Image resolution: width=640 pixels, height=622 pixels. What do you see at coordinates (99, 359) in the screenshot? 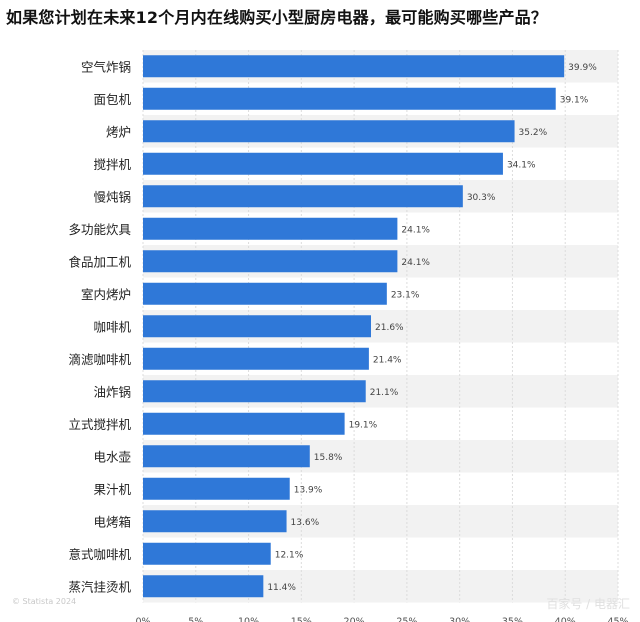
I see `category-label: 滴滤咖啡机` at bounding box center [99, 359].